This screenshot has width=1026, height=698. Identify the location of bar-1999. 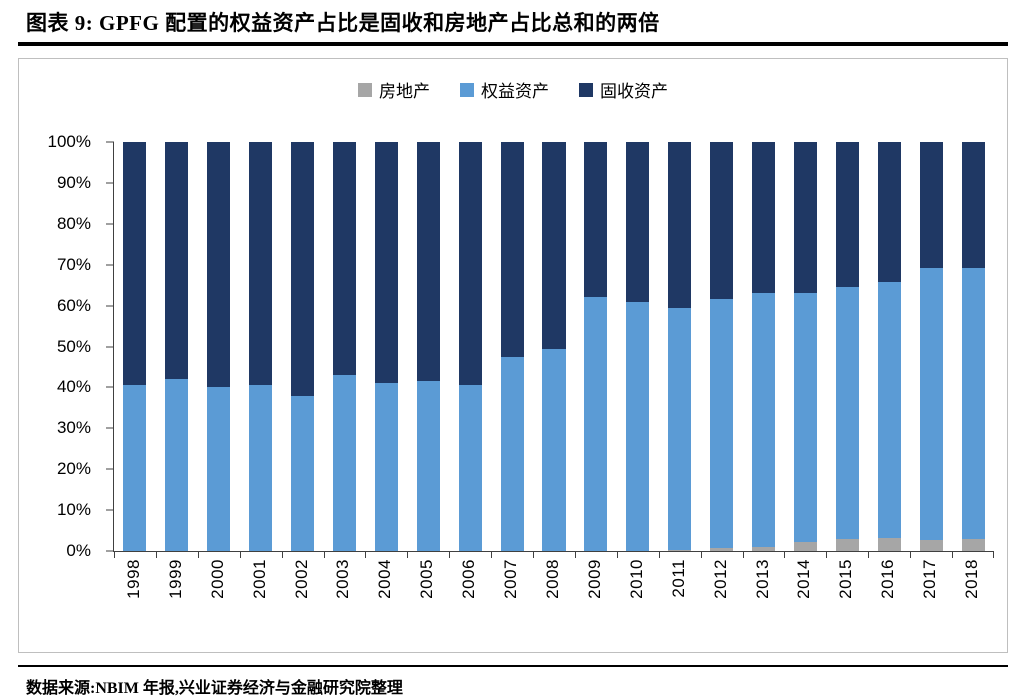
(177, 346).